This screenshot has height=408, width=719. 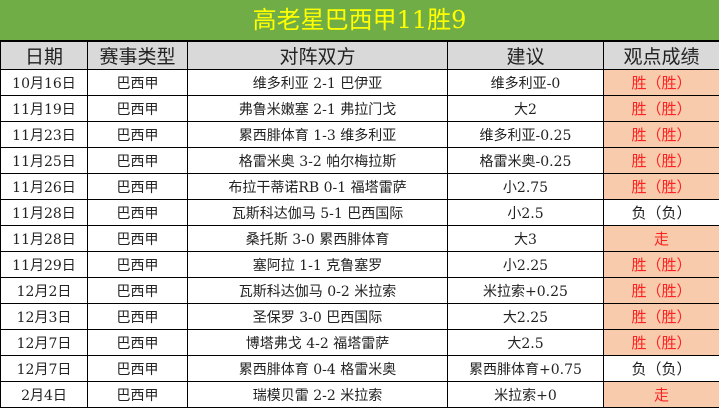 What do you see at coordinates (44, 395) in the screenshot?
I see `date-cell: 2月4日` at bounding box center [44, 395].